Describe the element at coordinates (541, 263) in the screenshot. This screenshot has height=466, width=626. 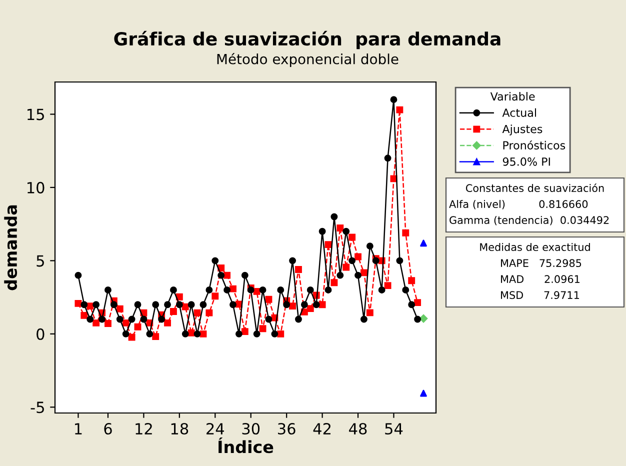
I see `text: MAPE 75.2985` at that location.